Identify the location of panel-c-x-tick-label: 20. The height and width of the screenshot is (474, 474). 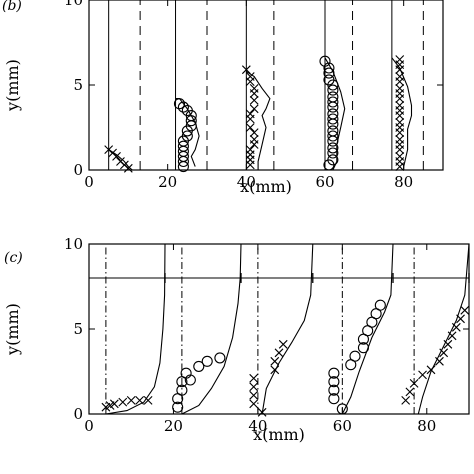
(173, 426).